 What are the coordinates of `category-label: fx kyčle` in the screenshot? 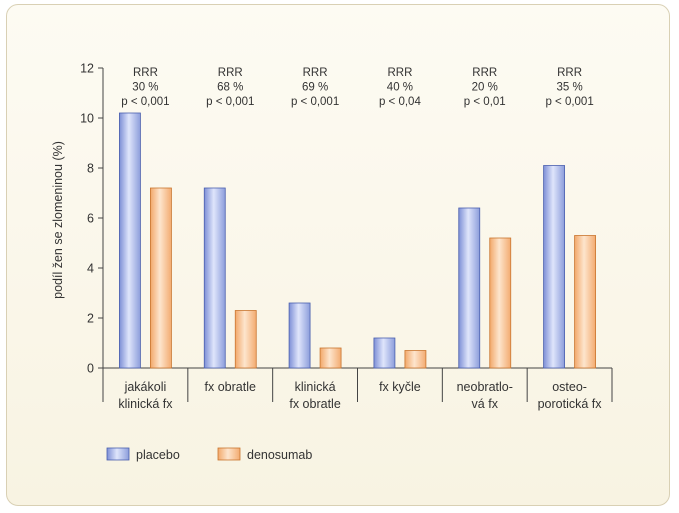 It's located at (400, 387).